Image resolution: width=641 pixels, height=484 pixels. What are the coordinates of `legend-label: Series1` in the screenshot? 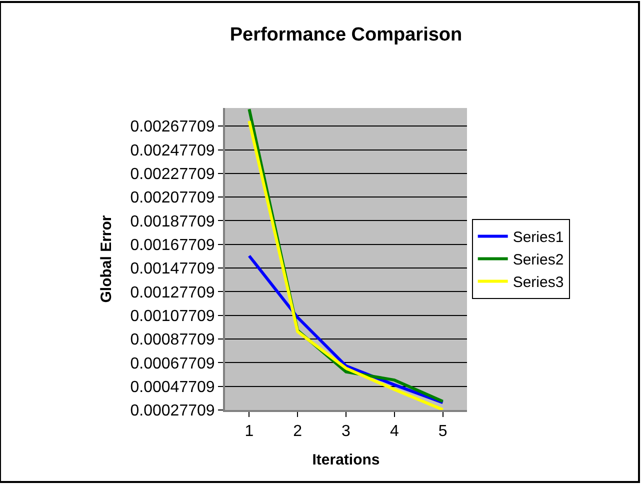 It's located at (538, 237).